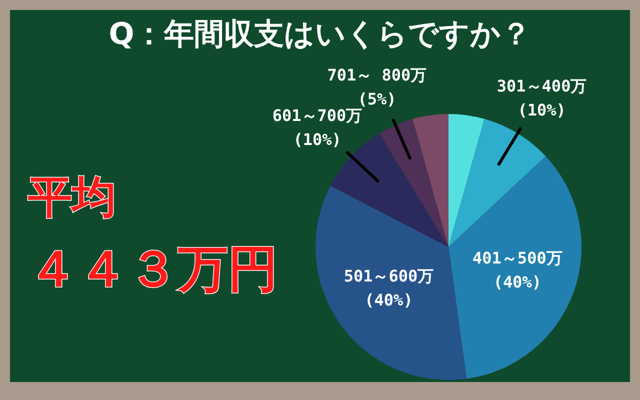 The height and width of the screenshot is (400, 640). What do you see at coordinates (317, 116) in the screenshot?
I see `slice-label: 601～700万` at bounding box center [317, 116].